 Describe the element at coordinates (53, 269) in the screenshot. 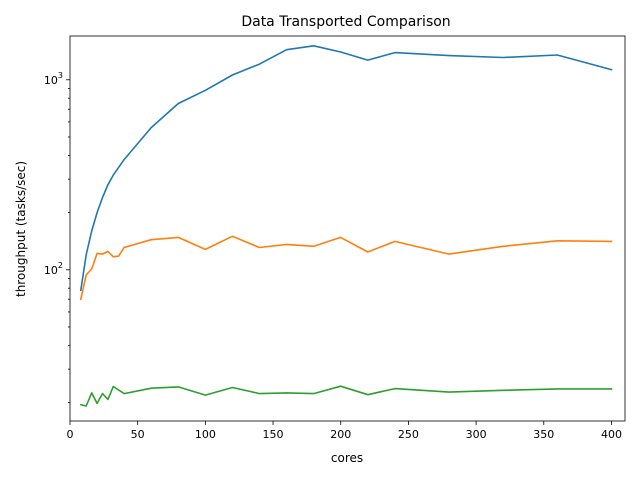

I see `y-tick-label: 10²` at that location.